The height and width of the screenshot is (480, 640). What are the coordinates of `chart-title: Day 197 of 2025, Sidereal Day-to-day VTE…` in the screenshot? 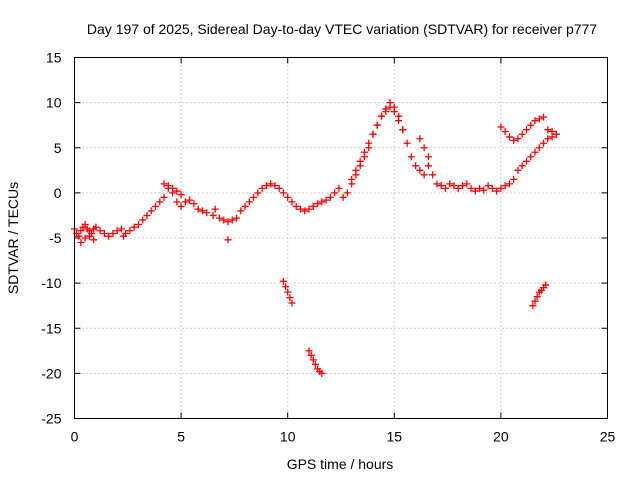 It's located at (342, 29).